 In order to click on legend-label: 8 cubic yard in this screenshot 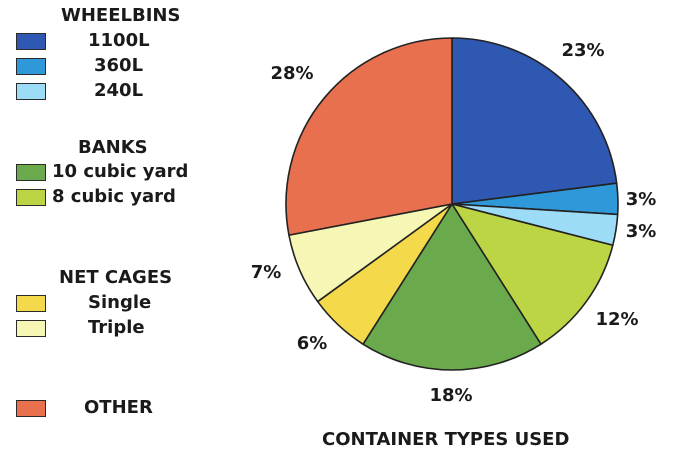, I will do `click(114, 196)`.